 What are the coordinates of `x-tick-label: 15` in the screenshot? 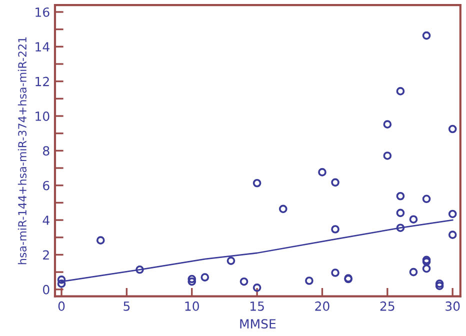 It's located at (257, 306).